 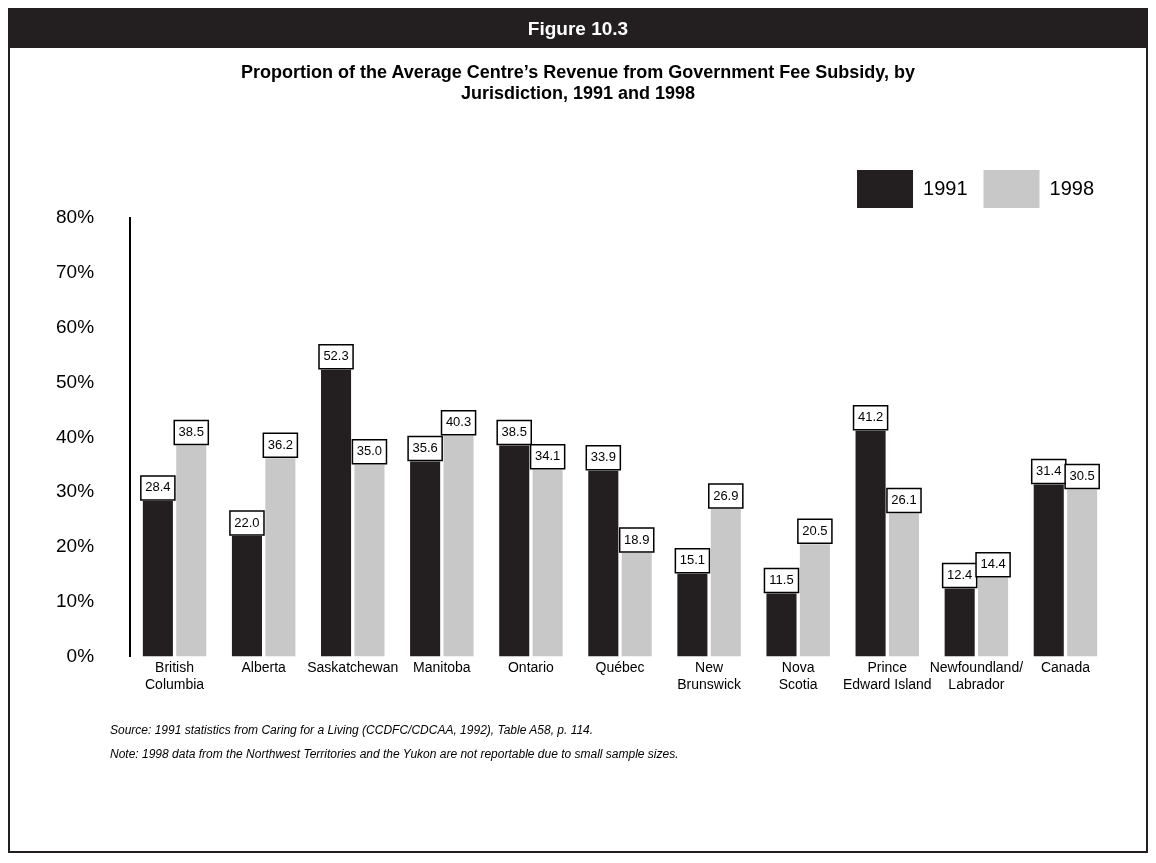 What do you see at coordinates (887, 675) in the screenshot?
I see `x-tick-label: Prince Edward Island` at bounding box center [887, 675].